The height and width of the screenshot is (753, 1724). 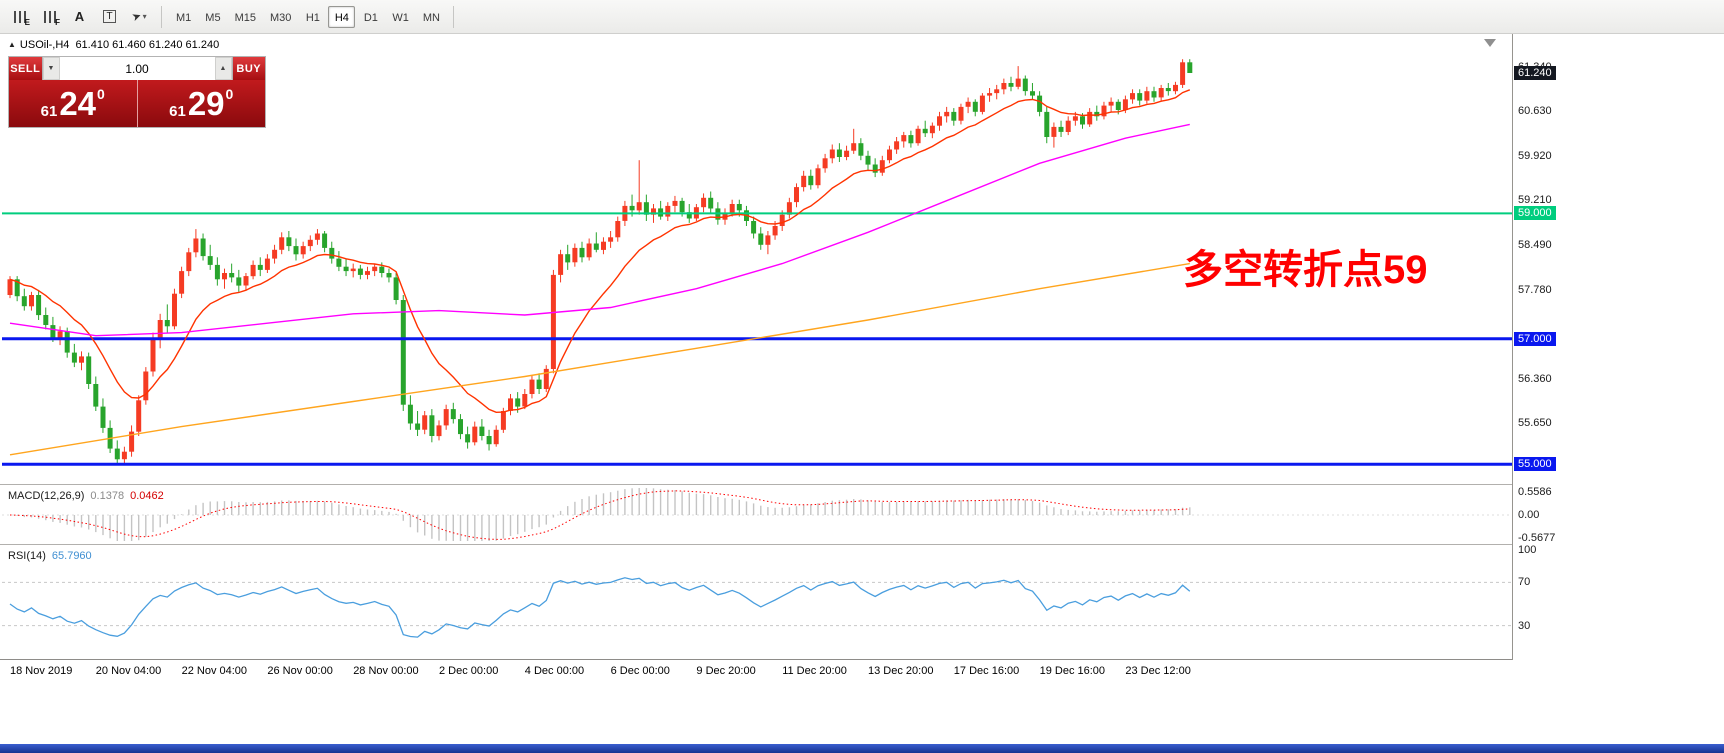 I want to click on ask-price-button: 61 29 0, so click(x=201, y=103).